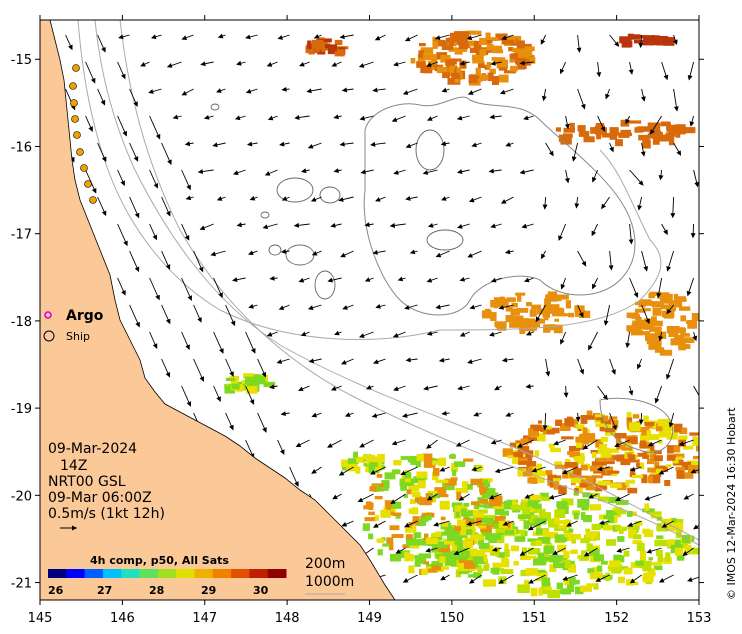 Image resolution: width=742 pixels, height=634 pixels. I want to click on reef-outline-north, so click(499, 206).